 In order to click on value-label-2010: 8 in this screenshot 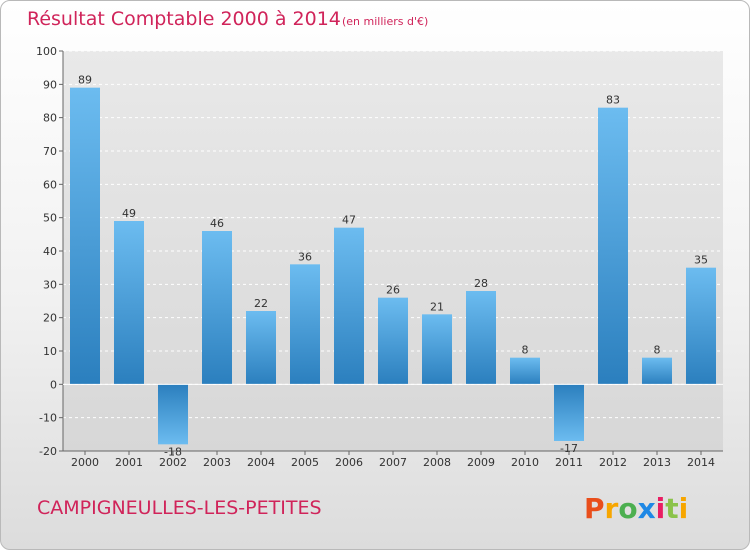, I will do `click(525, 350)`.